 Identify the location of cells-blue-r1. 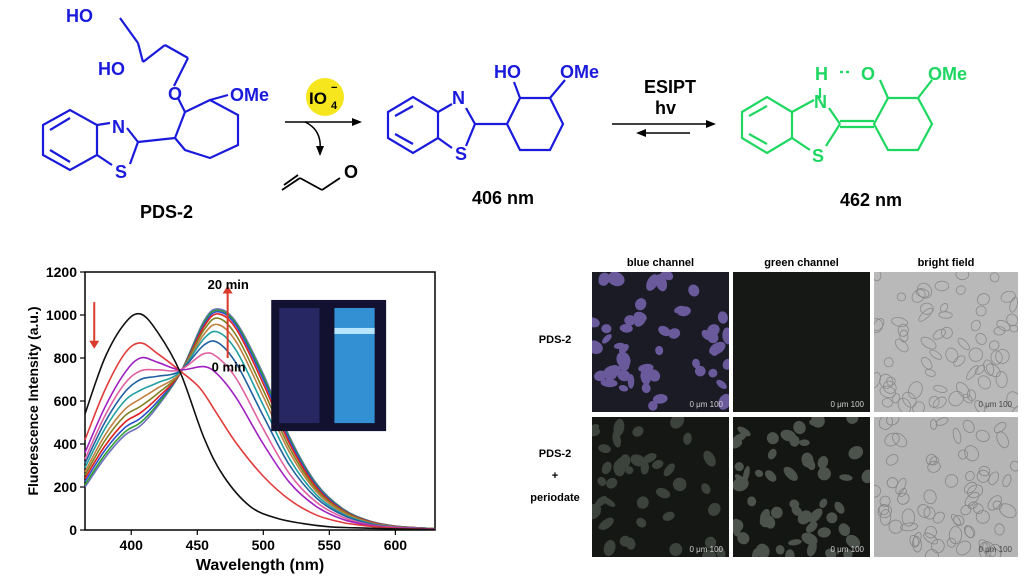
(660, 341).